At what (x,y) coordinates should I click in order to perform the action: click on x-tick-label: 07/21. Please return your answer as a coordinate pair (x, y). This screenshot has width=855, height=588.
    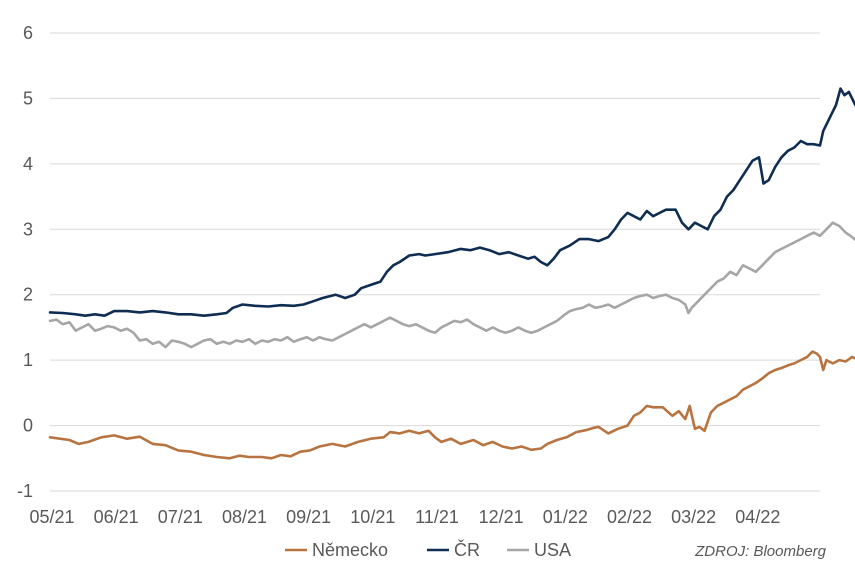
    Looking at the image, I should click on (180, 517).